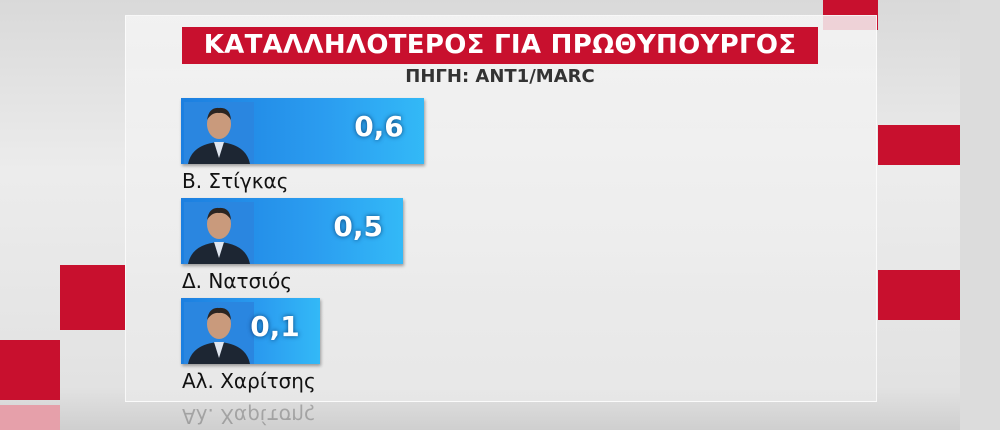 Image resolution: width=1000 pixels, height=430 pixels. What do you see at coordinates (500, 45) in the screenshot?
I see `chart-title: ΚΑΤΑΛΛΗΛΟΤΕΡΟΣ ΓΙΑ ΠΡΩΘΥΠΟΥΡΓΟΣ` at bounding box center [500, 45].